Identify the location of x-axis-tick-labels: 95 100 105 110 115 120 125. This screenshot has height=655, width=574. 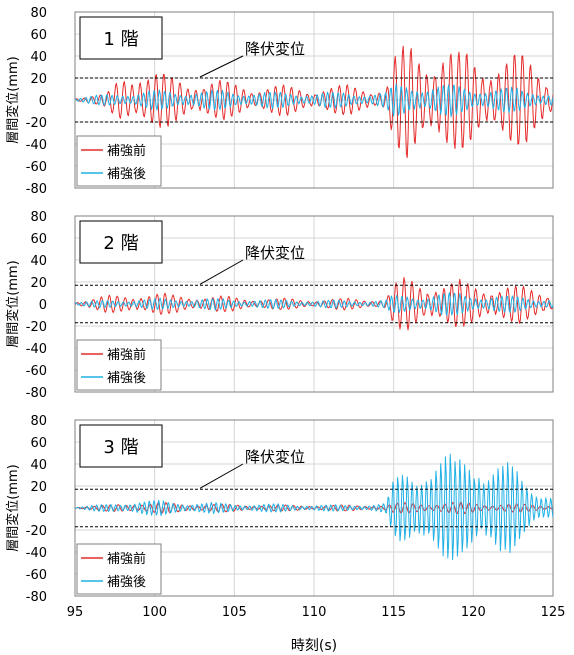
(316, 612).